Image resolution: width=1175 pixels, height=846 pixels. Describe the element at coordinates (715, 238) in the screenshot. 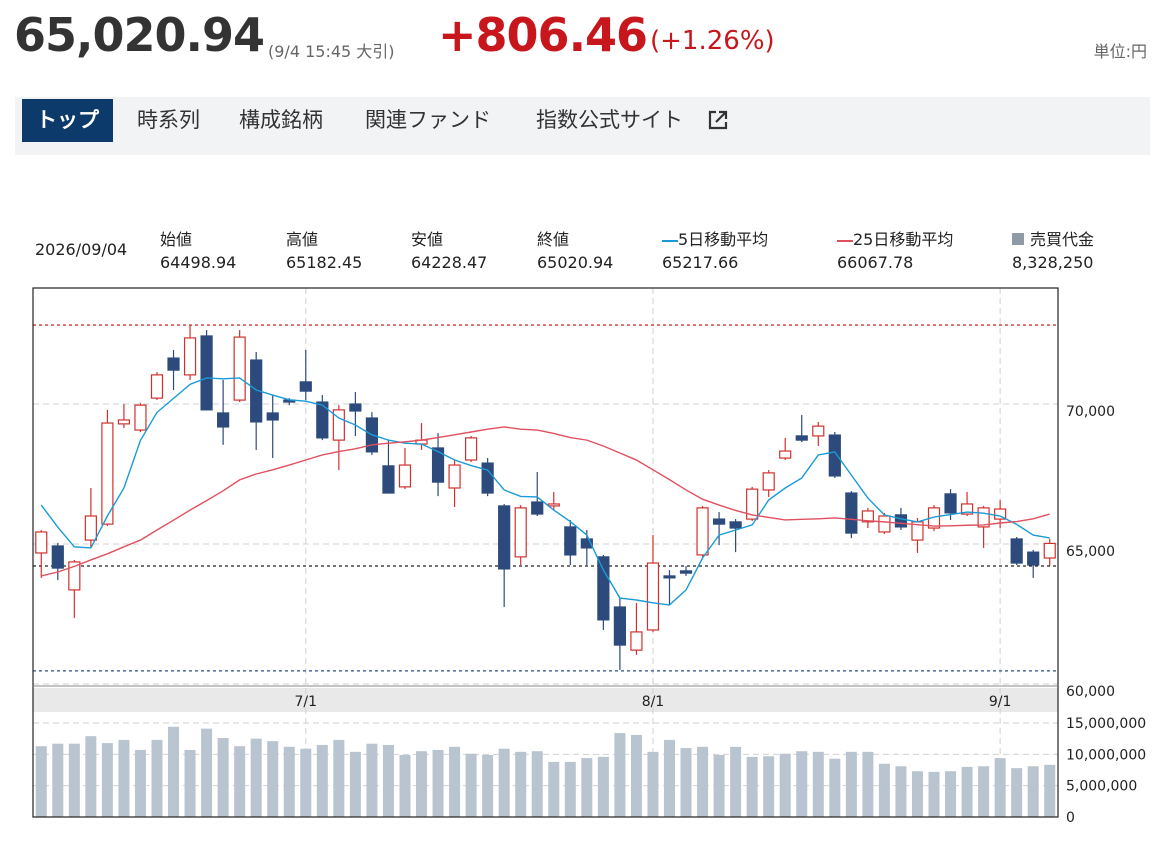

I see `legend-item: 5日移動平均` at that location.